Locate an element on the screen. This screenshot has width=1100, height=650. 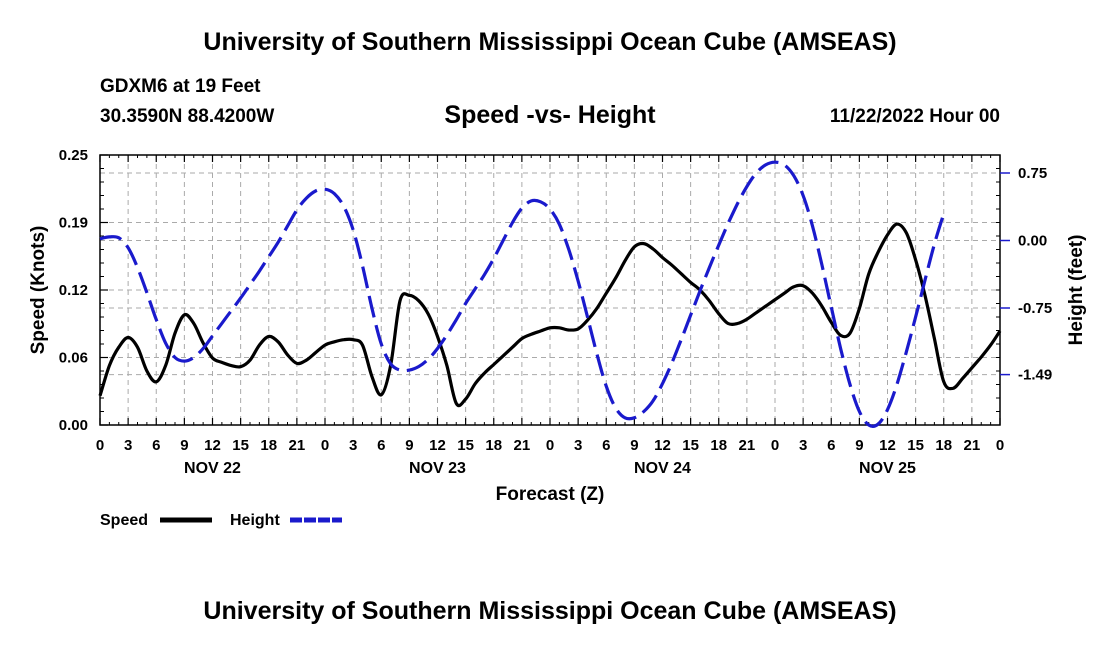
y2-axis-label: Height (feet) is located at coordinates (1076, 290).